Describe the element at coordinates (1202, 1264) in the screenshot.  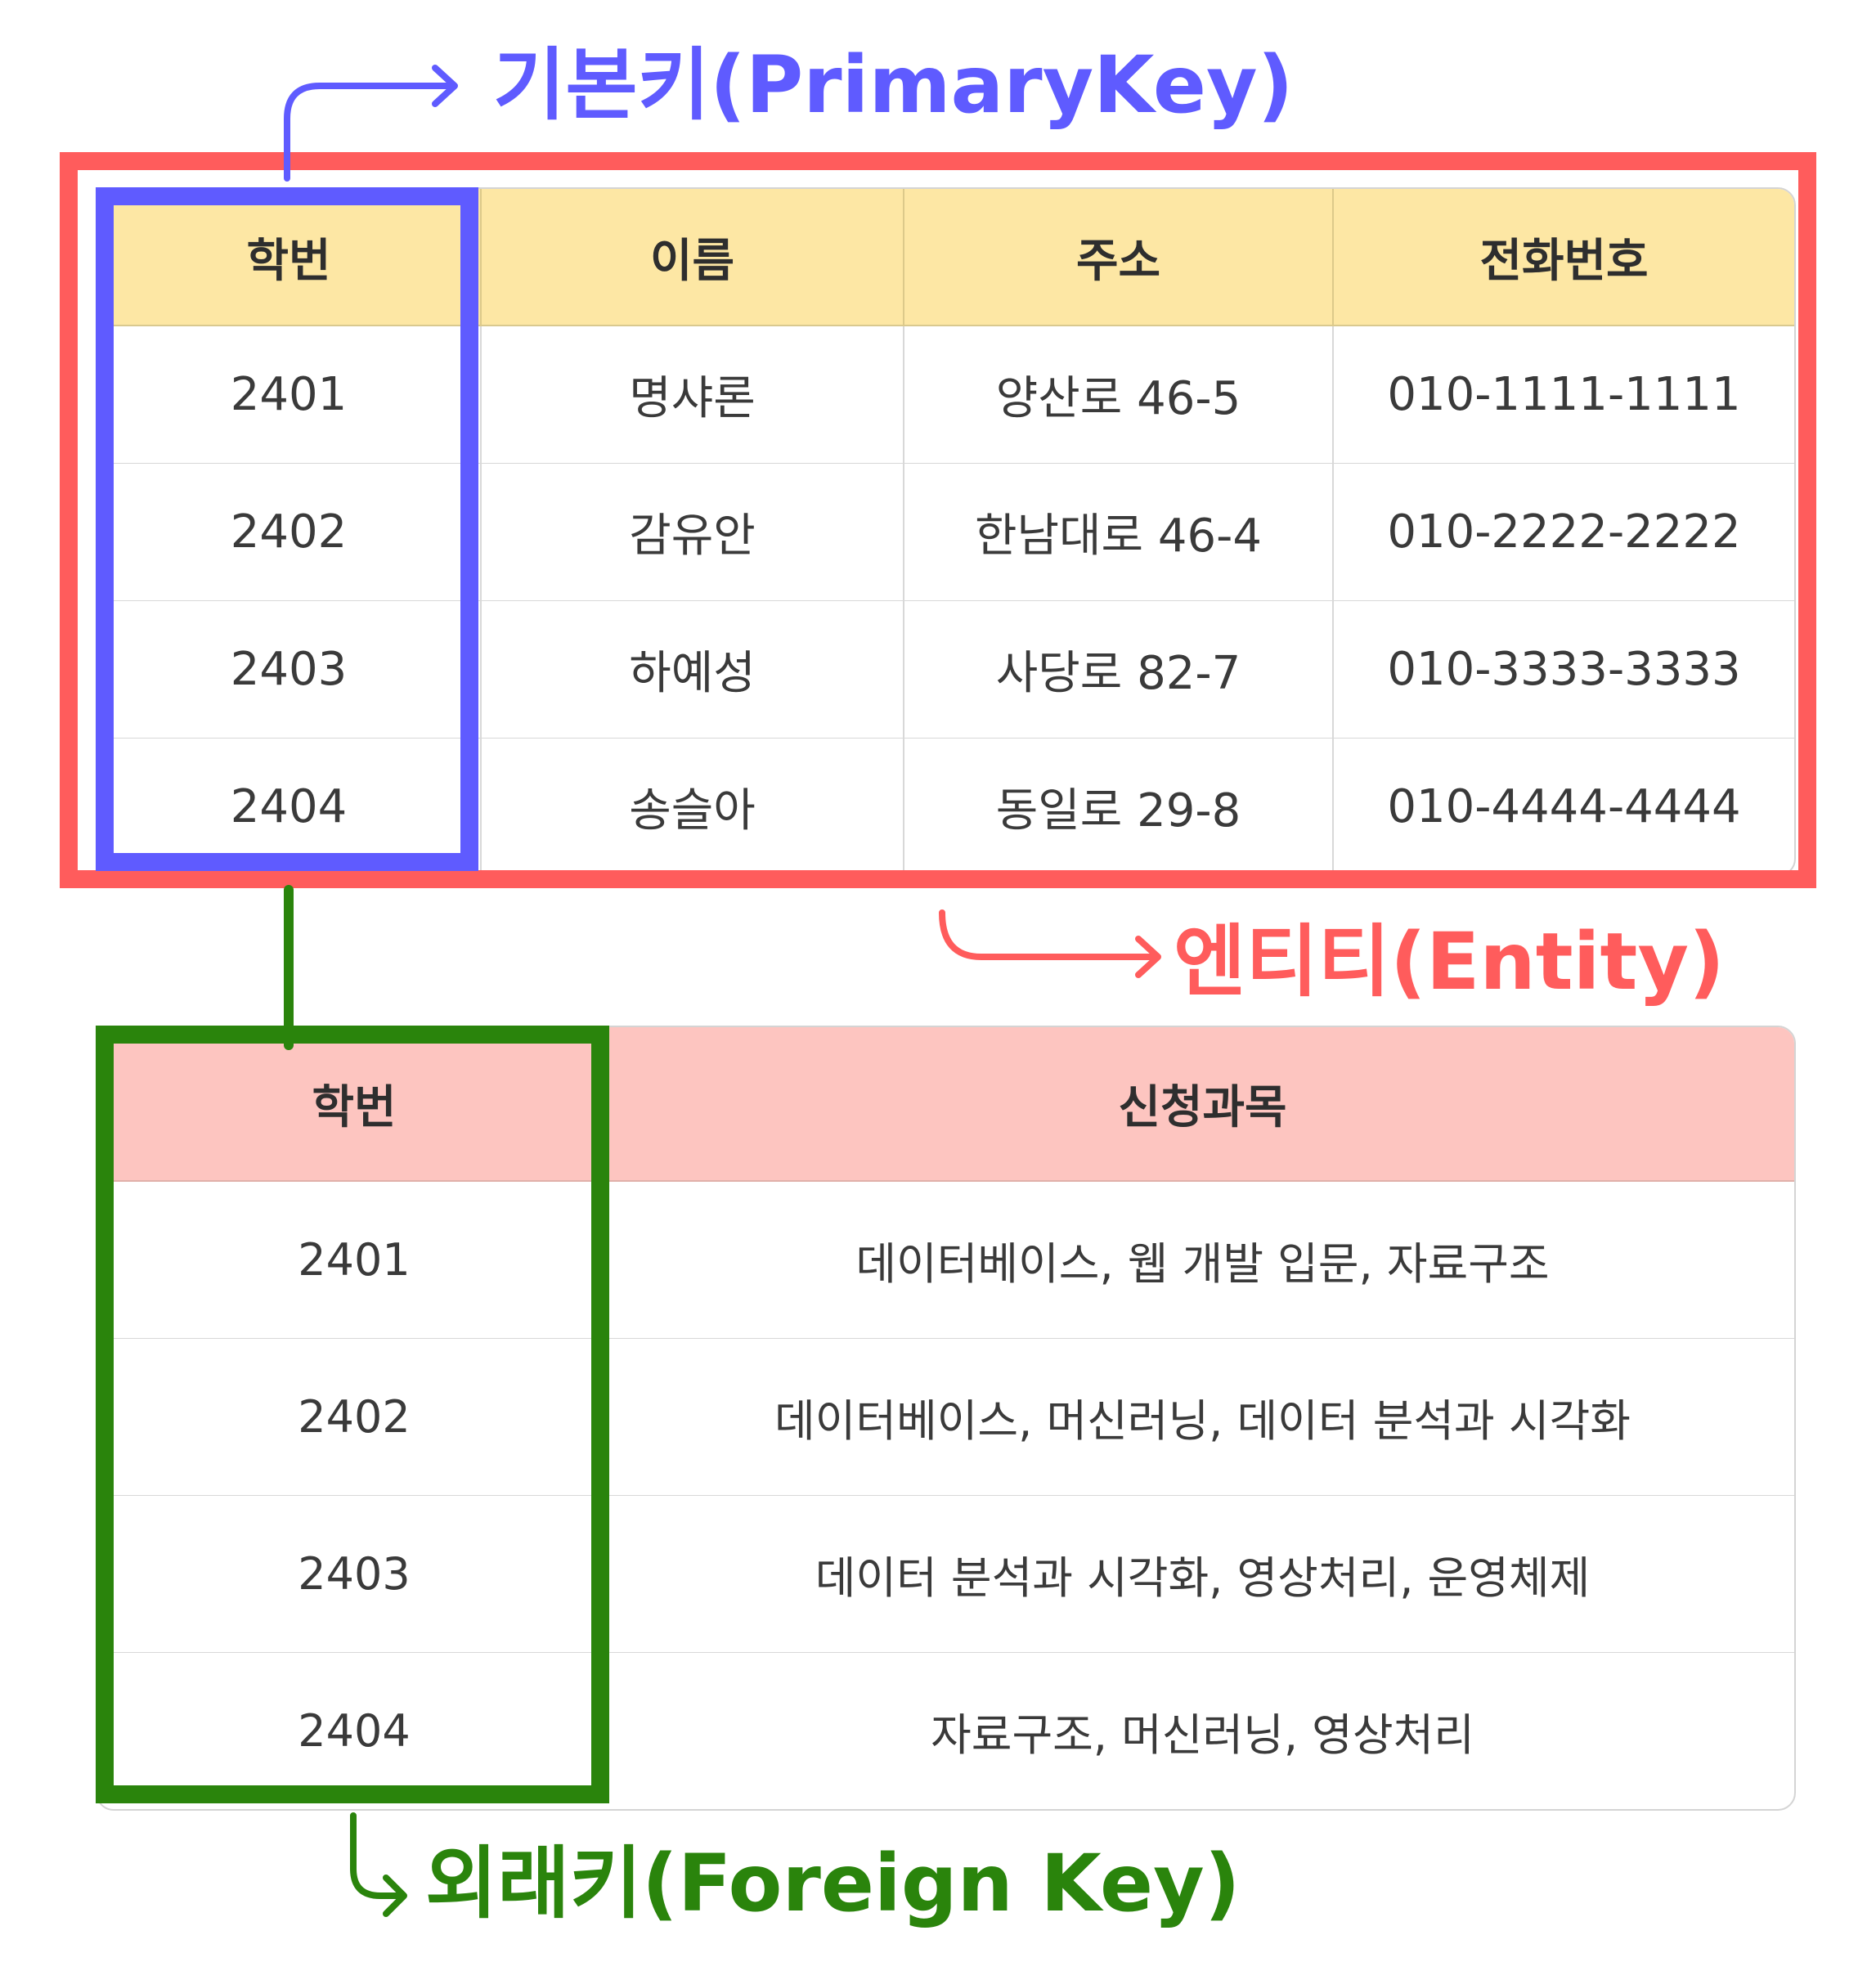
I see `cell-courses: 데이터베이스, 웹 개발 입문, 자료구조` at that location.